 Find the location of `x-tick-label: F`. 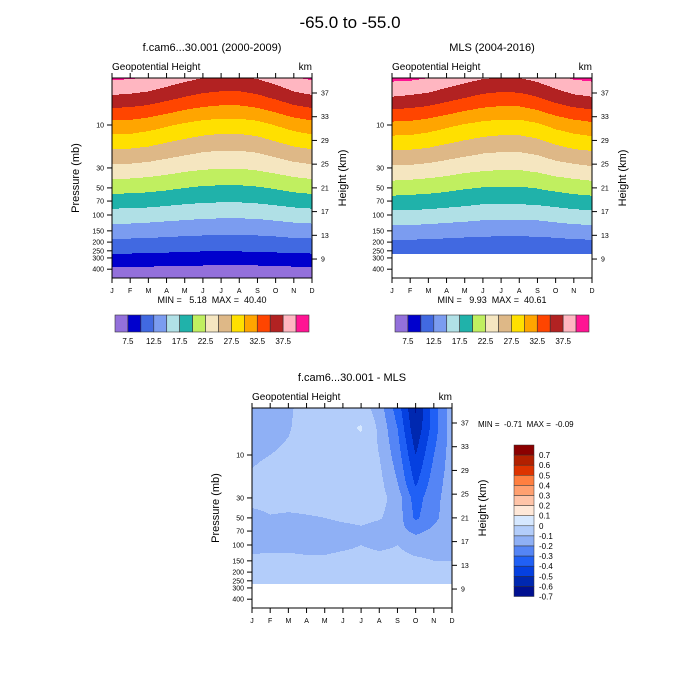

x-tick-label: F is located at coordinates (410, 291).